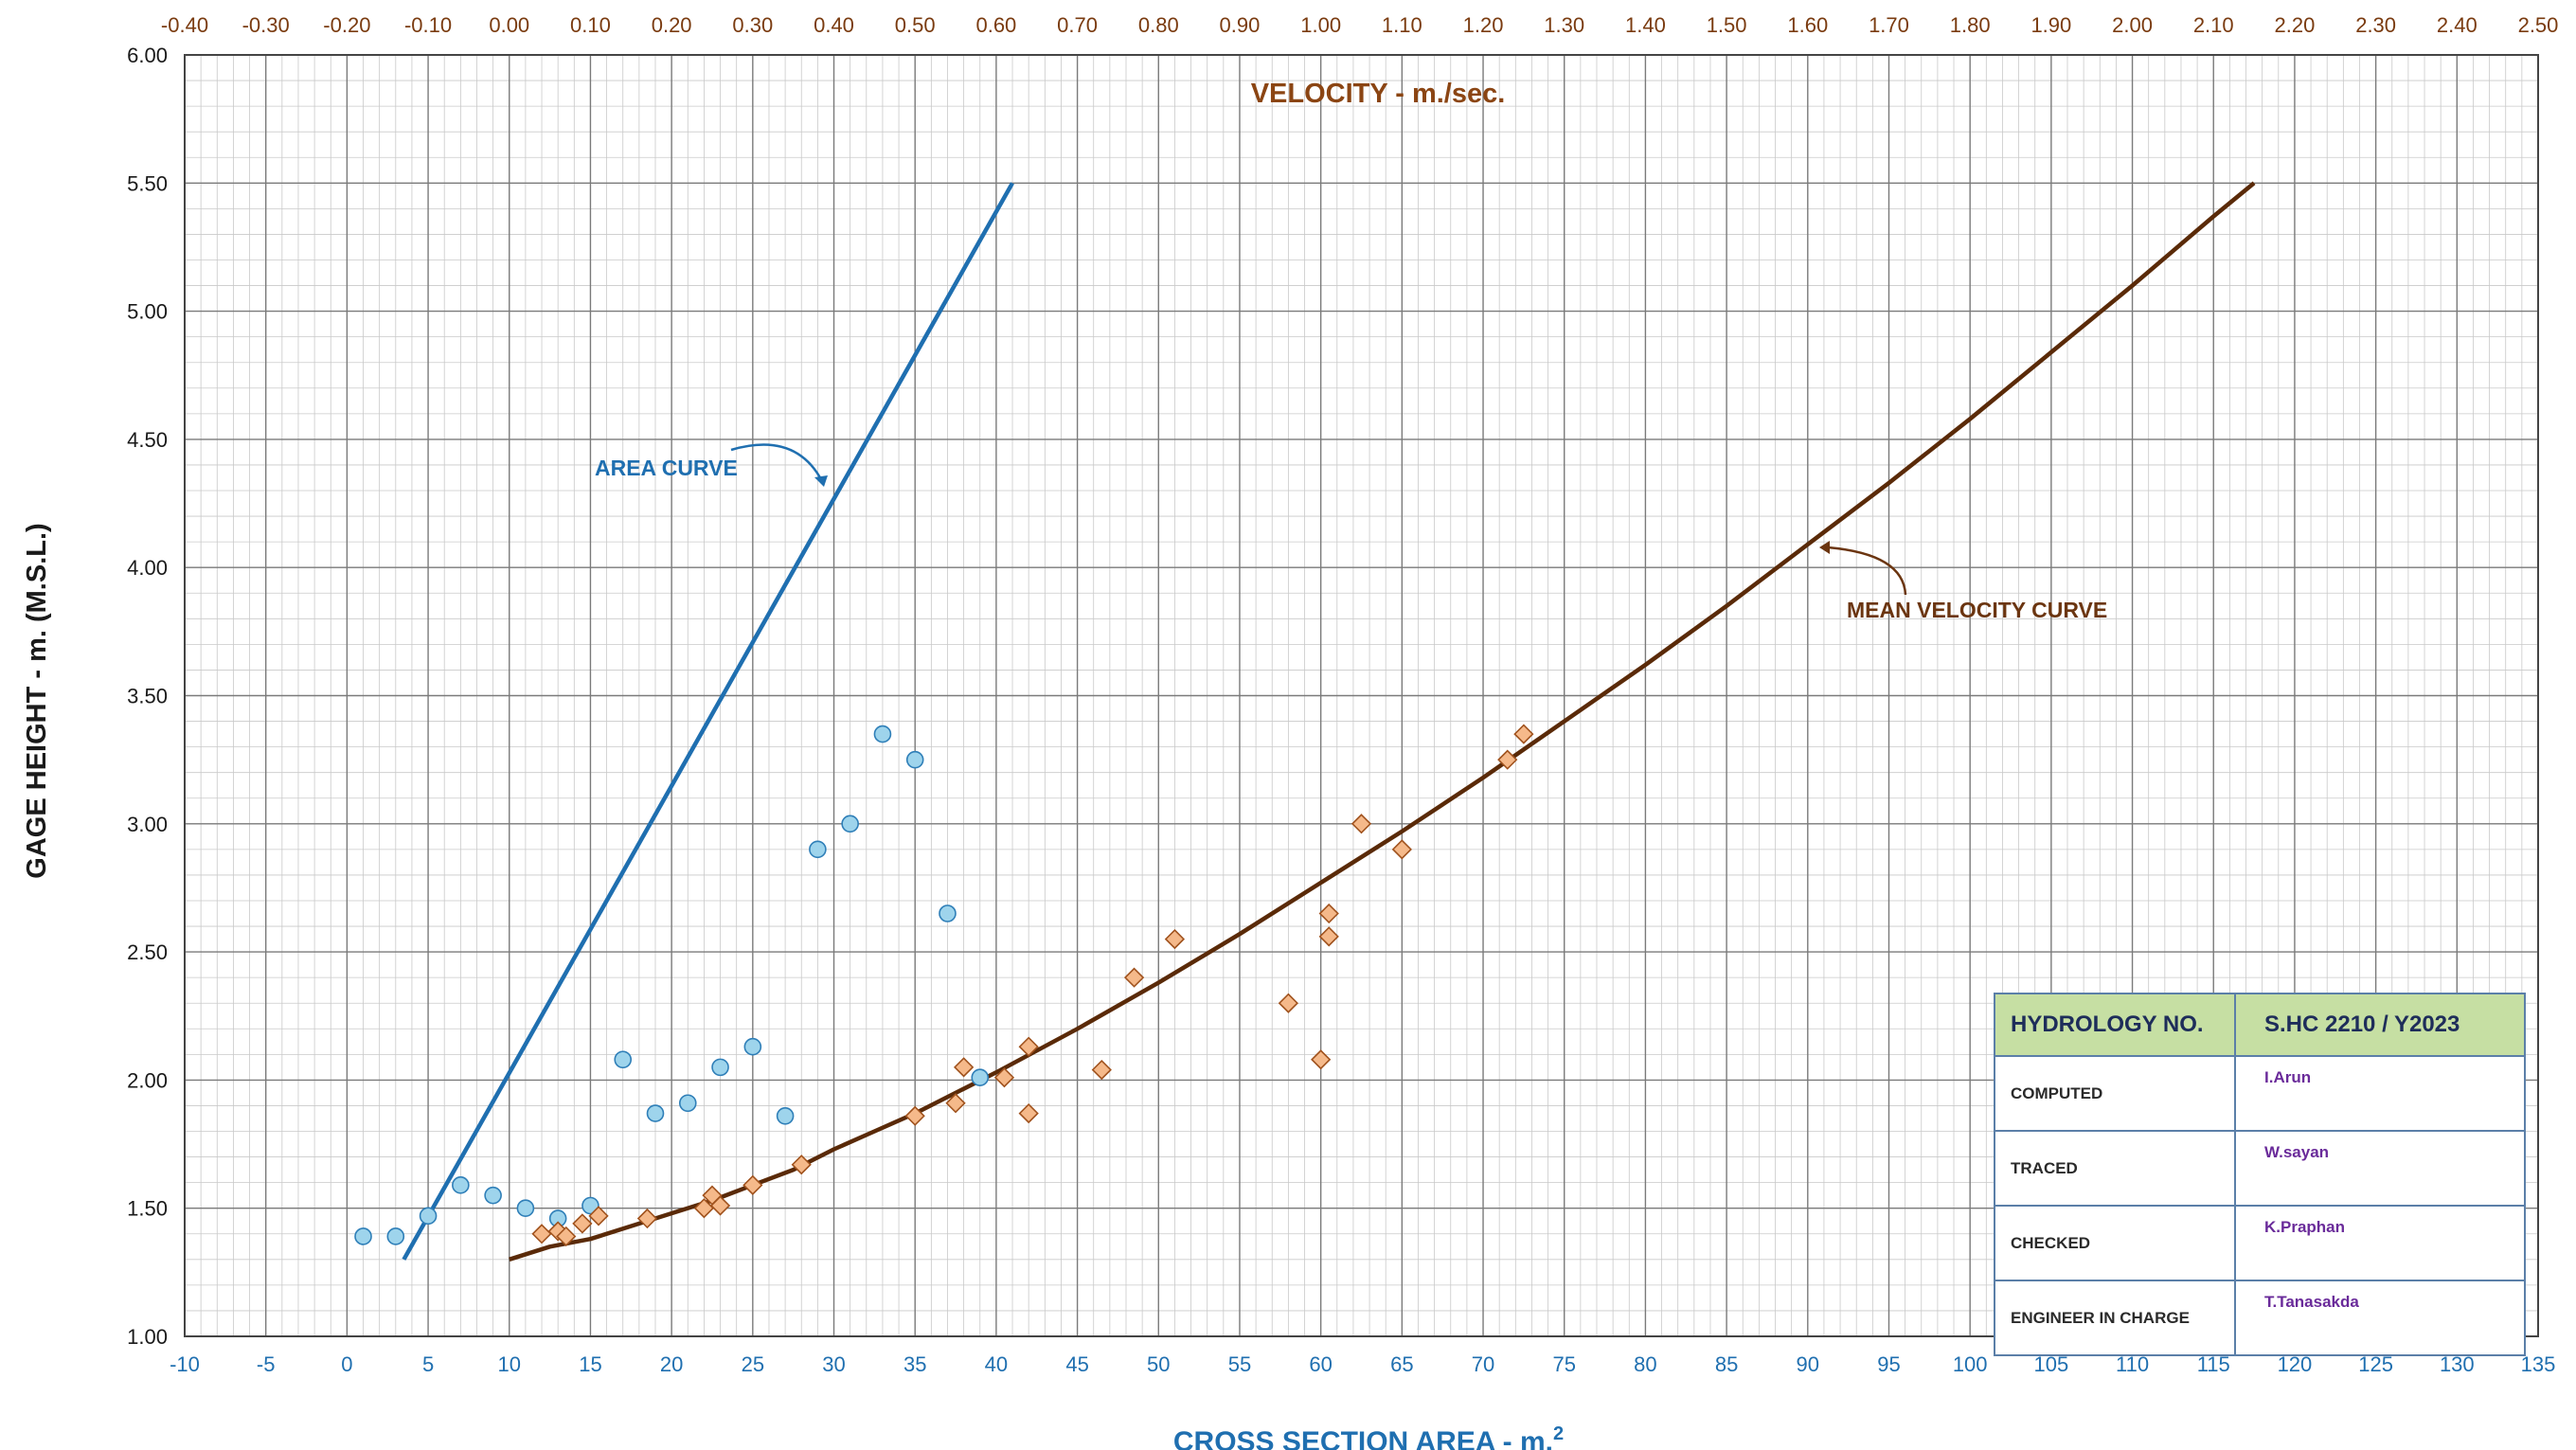 This screenshot has width=2576, height=1450. I want to click on top-tick-label: 0.40, so click(834, 25).